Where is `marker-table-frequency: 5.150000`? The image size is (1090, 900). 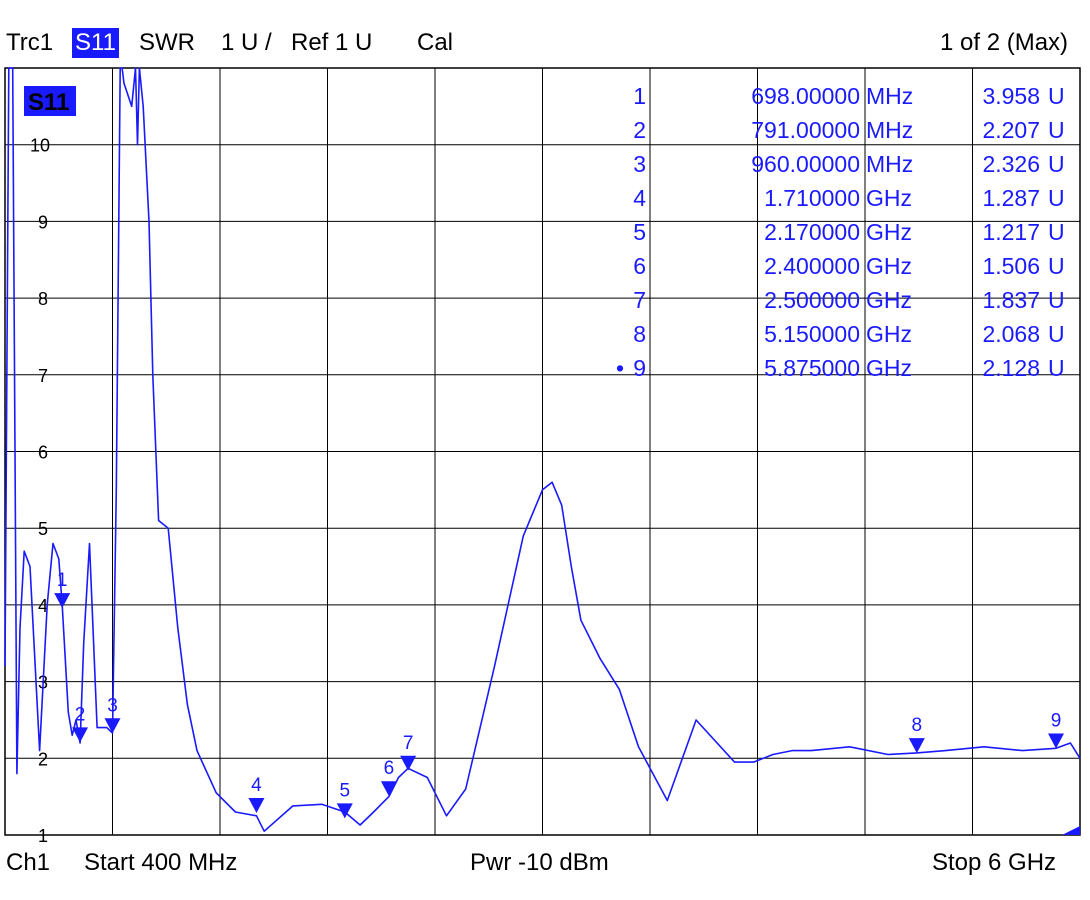 marker-table-frequency: 5.150000 is located at coordinates (812, 334).